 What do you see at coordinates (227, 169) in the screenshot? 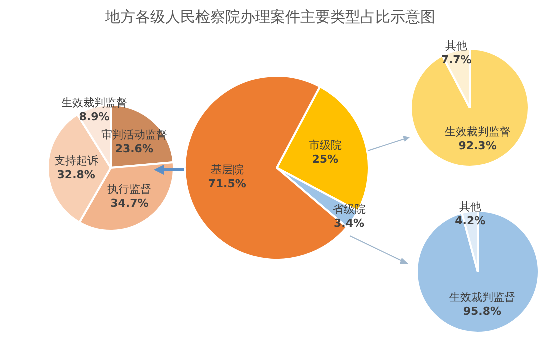
I see `slice-label: 基层院` at bounding box center [227, 169].